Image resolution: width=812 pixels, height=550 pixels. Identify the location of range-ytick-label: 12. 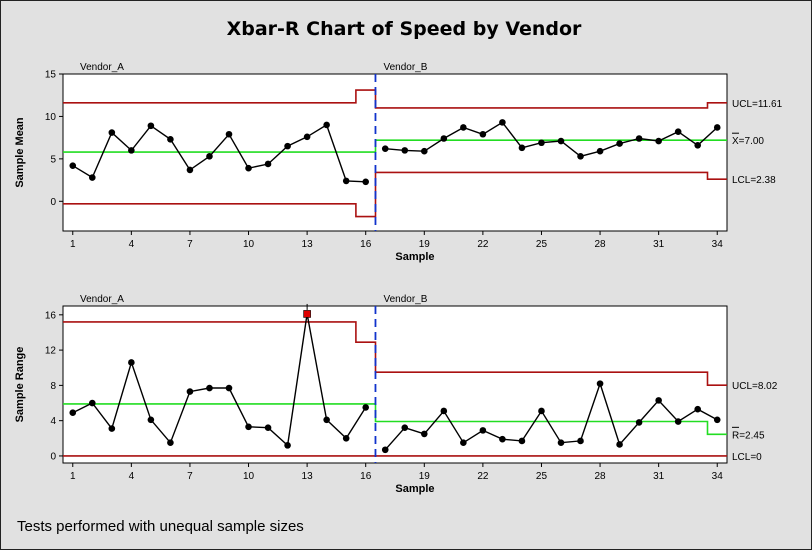
(51, 351).